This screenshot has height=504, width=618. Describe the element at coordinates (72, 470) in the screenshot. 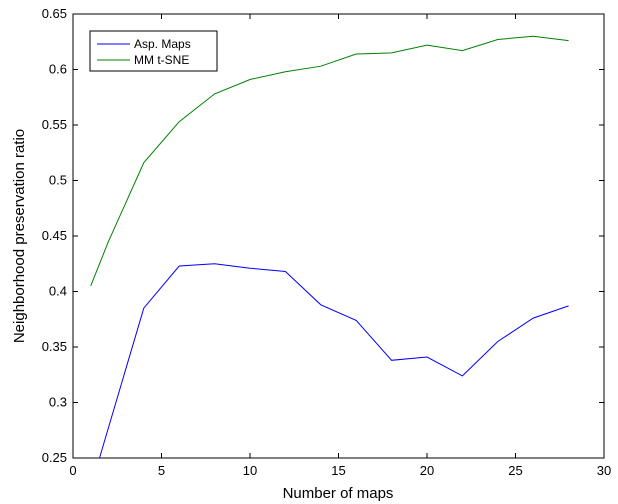

I see `x-tick-label: 0` at that location.